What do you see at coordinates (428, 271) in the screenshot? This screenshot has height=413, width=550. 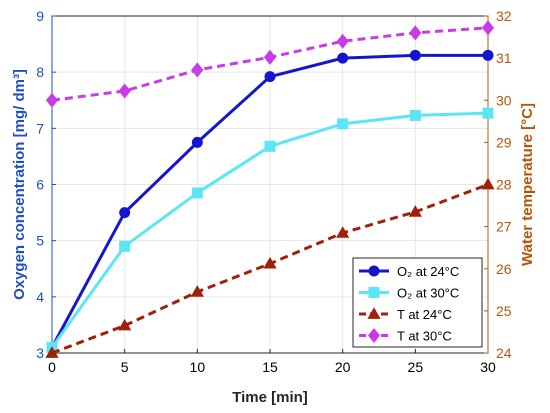 I see `legend-label: O₂ at 24°C` at bounding box center [428, 271].